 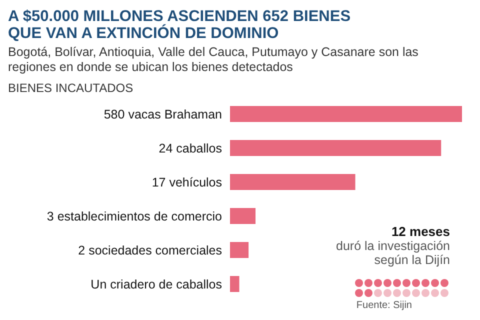 I want to click on annotation: Fuente: Sijin, so click(x=384, y=305).